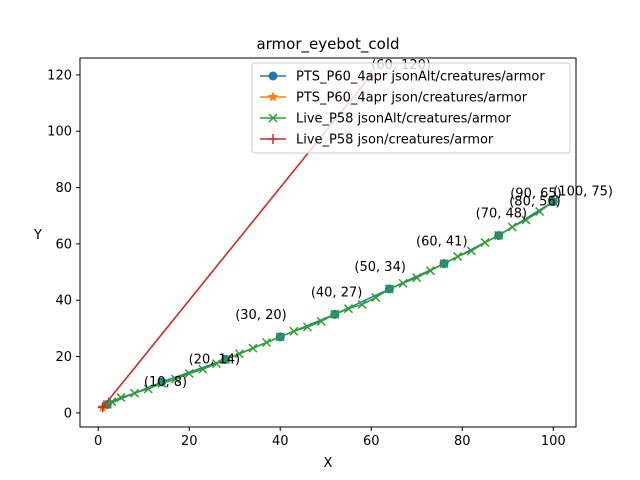 This screenshot has height=480, width=640. I want to click on series-2-point-27-stroke-b, so click(458, 257).